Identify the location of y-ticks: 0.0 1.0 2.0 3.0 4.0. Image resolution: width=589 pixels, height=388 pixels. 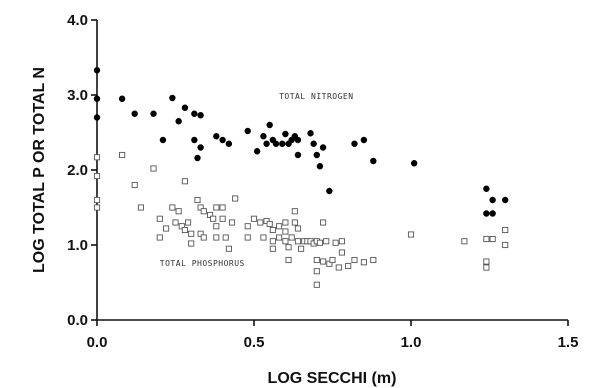
(82, 170).